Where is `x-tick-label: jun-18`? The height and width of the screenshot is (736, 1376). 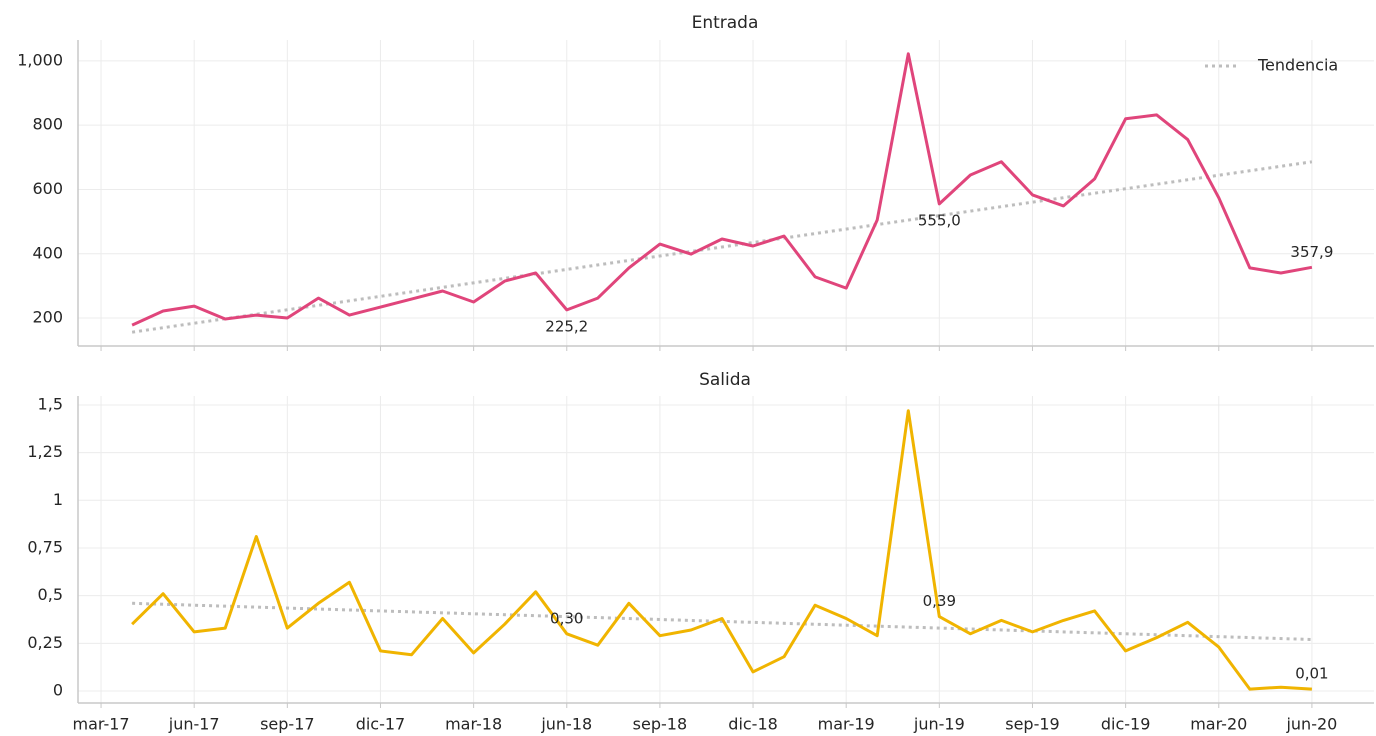 x-tick-label: jun-18 is located at coordinates (566, 724).